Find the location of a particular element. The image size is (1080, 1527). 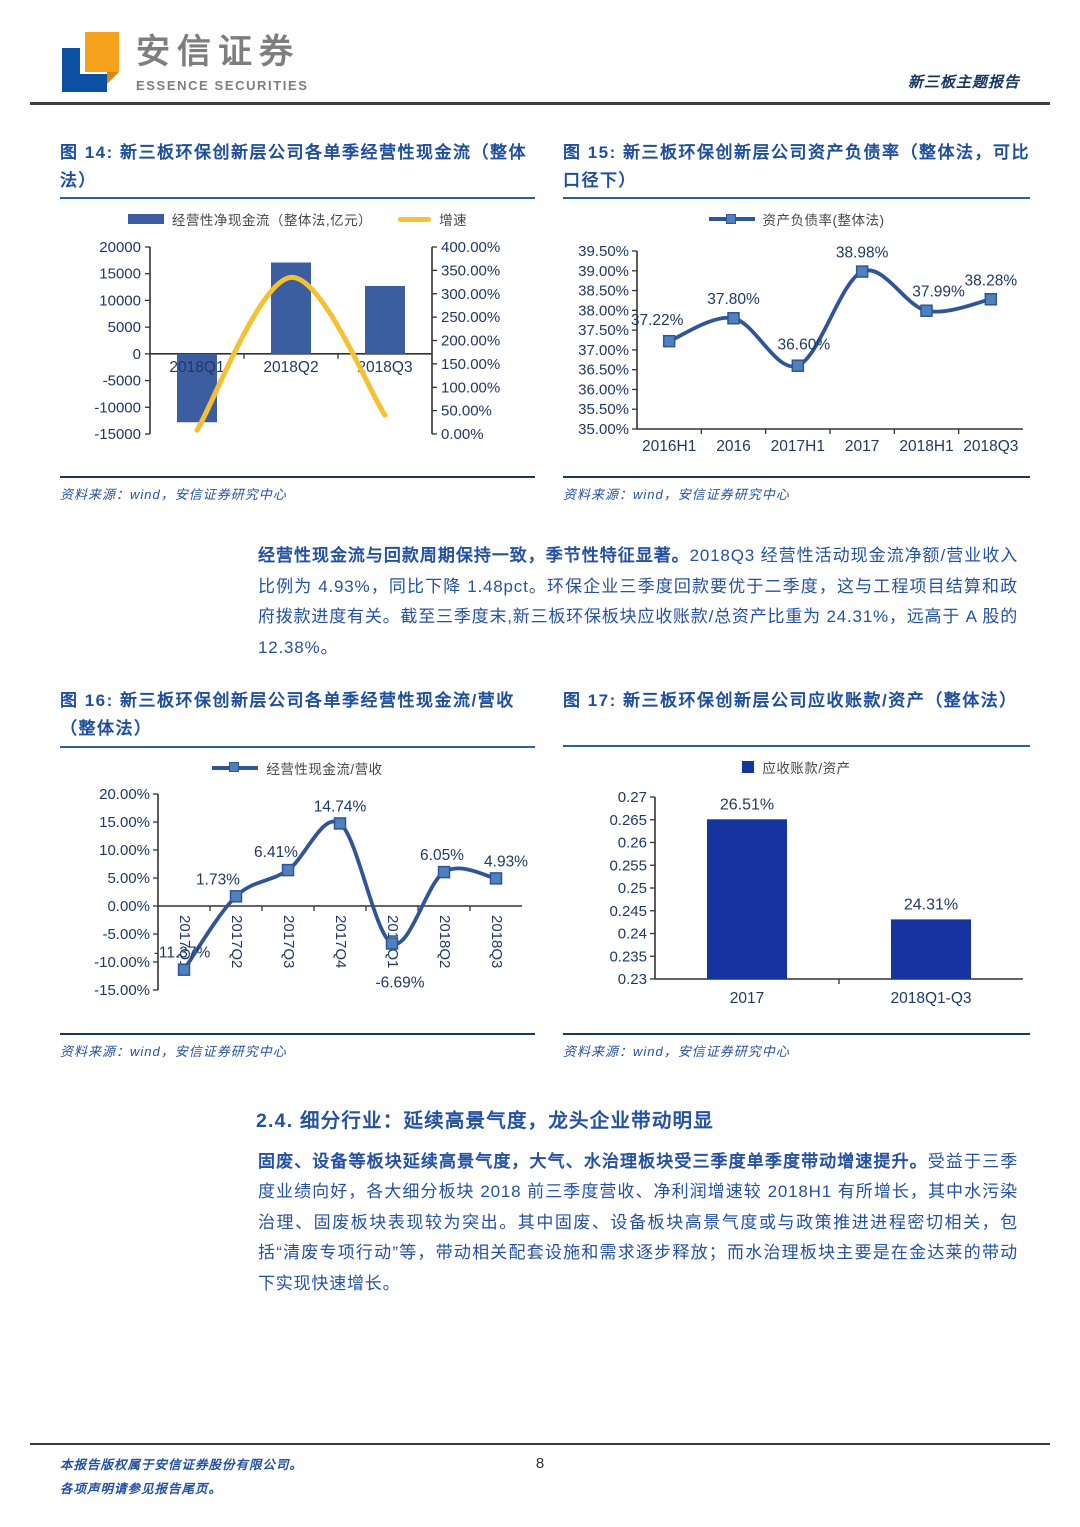

svg-text: -10000 is located at coordinates (117, 407).